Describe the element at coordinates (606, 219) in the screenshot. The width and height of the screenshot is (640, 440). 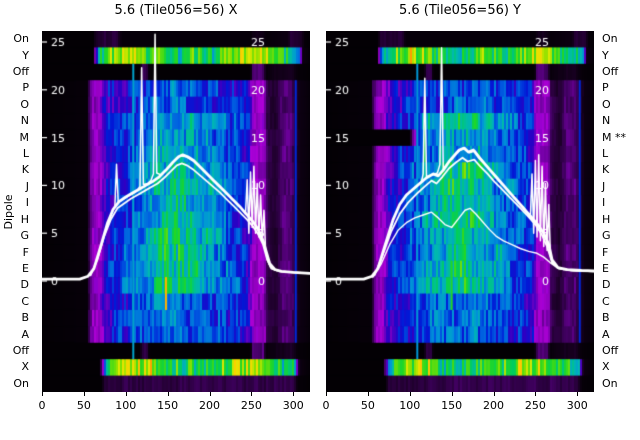
I see `row-label-right-11: H` at that location.